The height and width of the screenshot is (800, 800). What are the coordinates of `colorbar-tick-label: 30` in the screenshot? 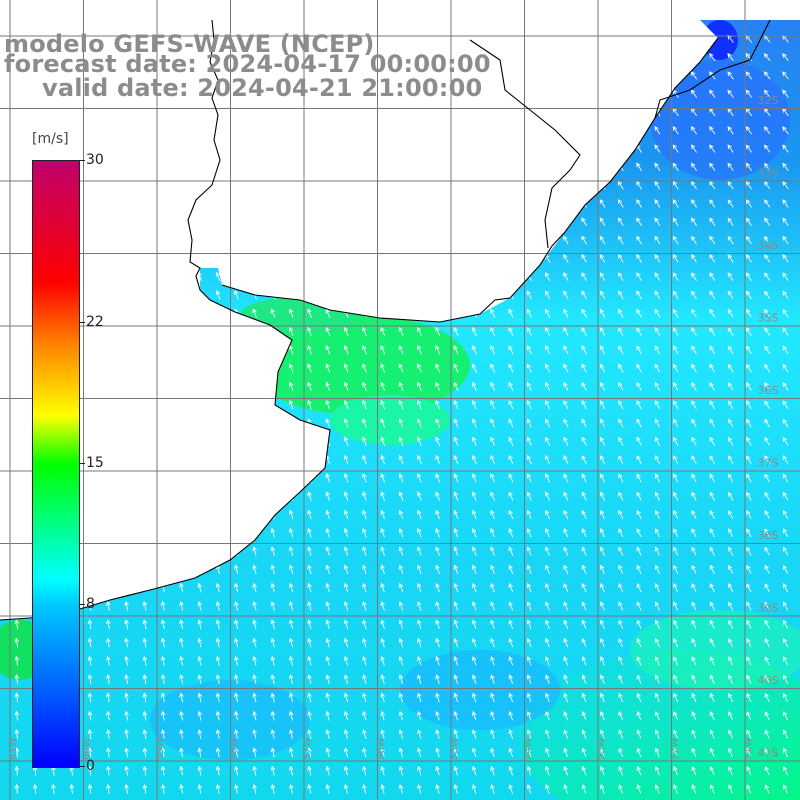 It's located at (95, 160).